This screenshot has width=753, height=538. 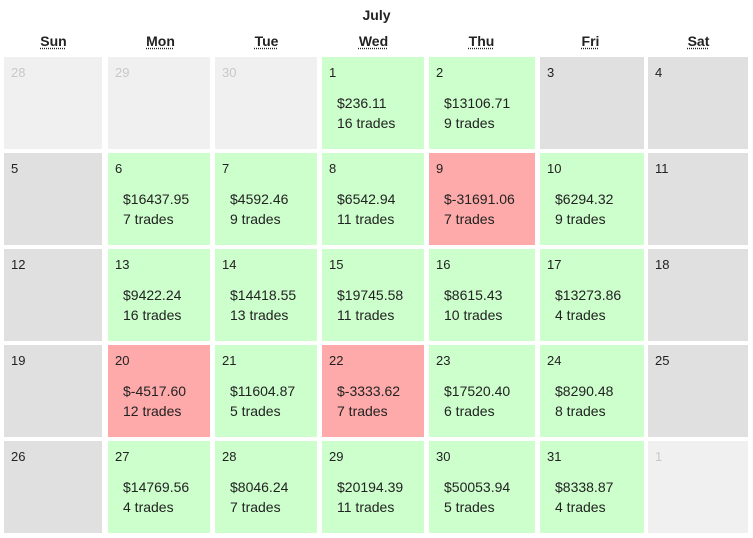 What do you see at coordinates (373, 391) in the screenshot?
I see `day-cell: 22 $-3333.62 7 trades` at bounding box center [373, 391].